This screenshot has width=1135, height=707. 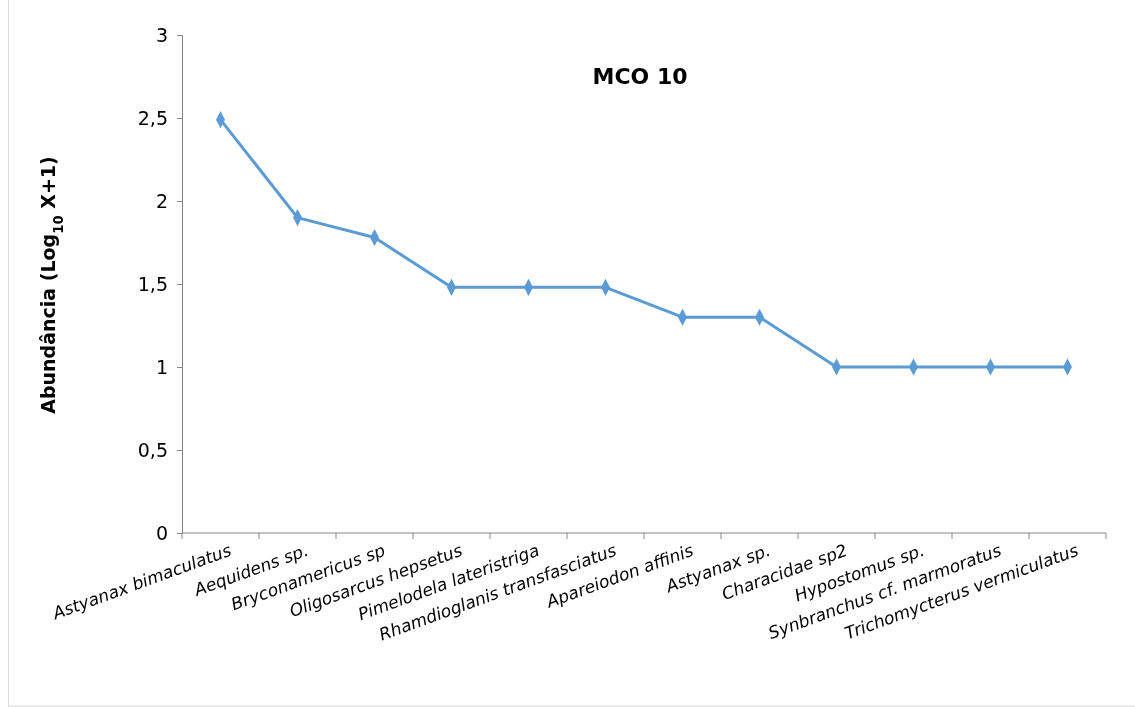 I want to click on y-tick-label: 1, so click(x=161, y=366).